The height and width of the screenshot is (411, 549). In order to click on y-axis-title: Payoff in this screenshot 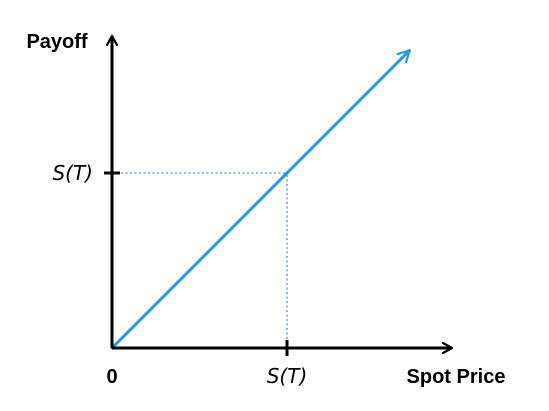, I will do `click(56, 42)`.